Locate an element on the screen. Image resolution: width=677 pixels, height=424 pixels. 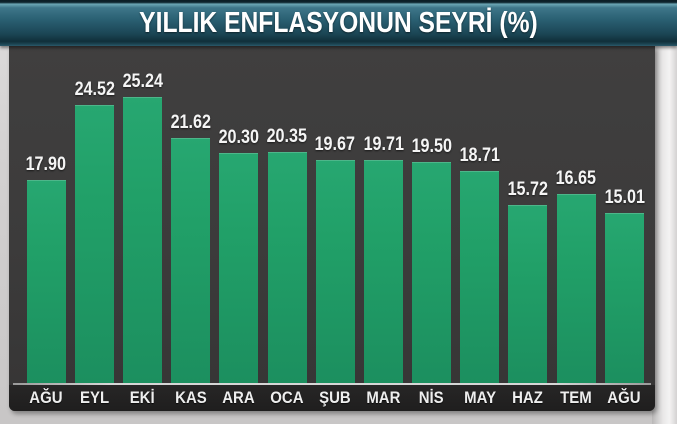
month-column: ŞUB is located at coordinates (335, 398).